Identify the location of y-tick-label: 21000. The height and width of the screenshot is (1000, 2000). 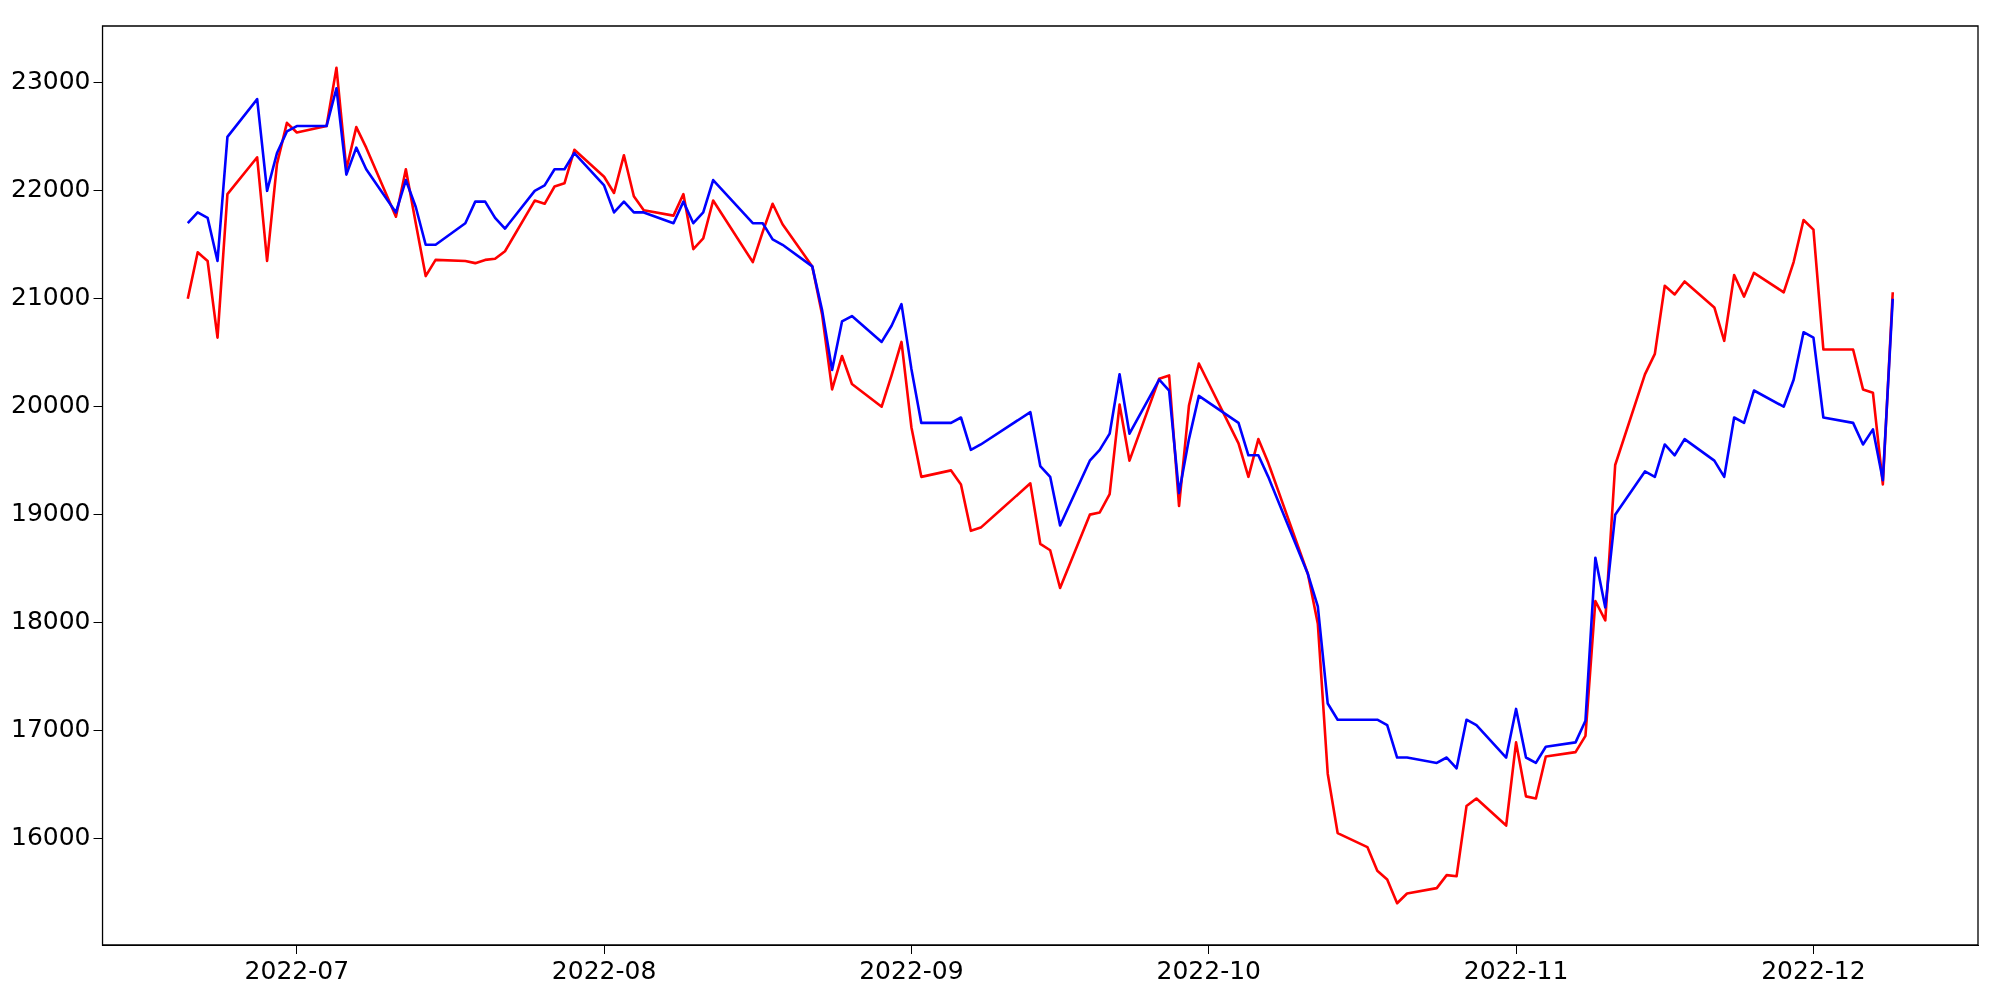
(51, 297).